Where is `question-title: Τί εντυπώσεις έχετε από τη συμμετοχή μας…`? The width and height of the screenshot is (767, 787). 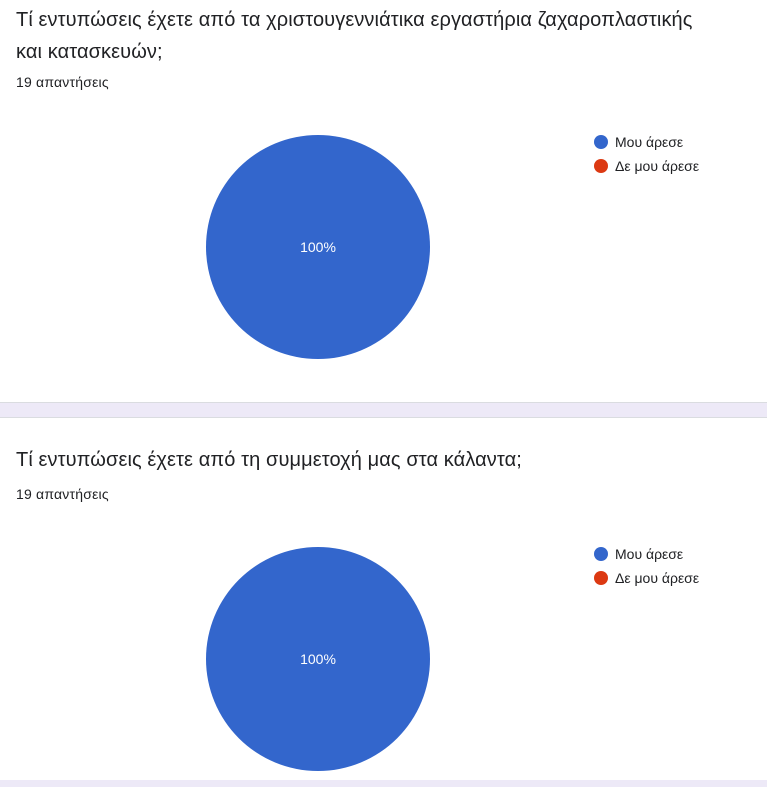 question-title: Τί εντυπώσεις έχετε από τη συμμετοχή μας… is located at coordinates (386, 460).